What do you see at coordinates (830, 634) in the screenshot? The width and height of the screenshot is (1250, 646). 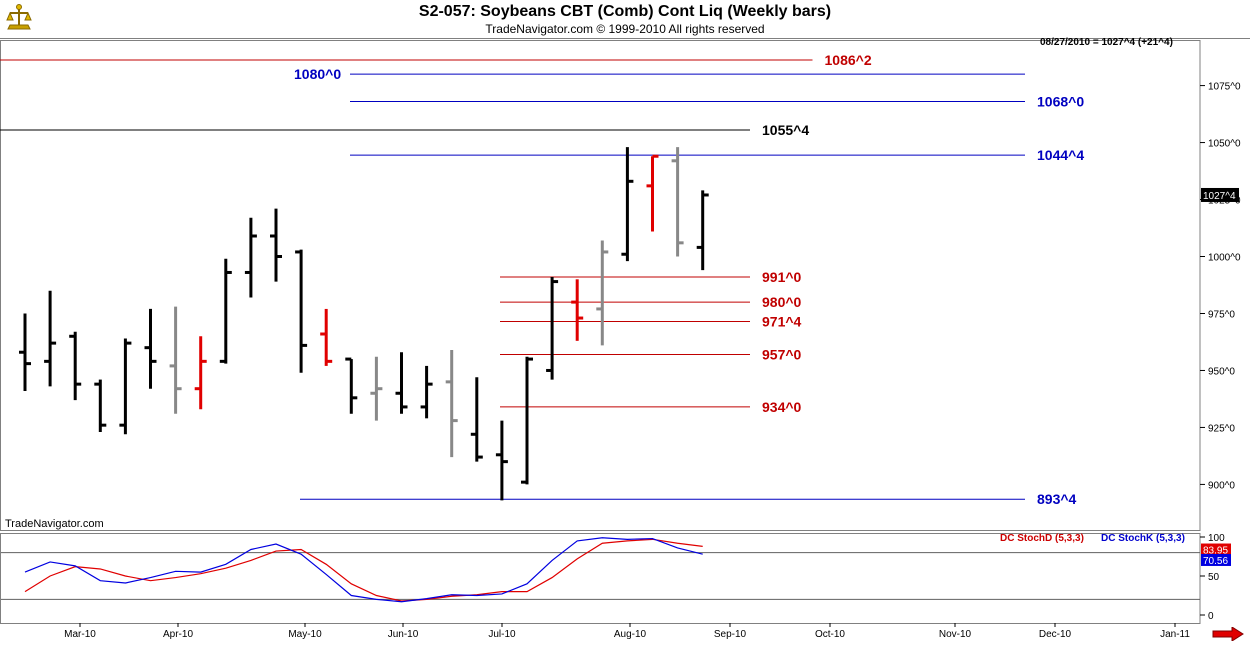 I see `x-tick-label: Oct-10` at bounding box center [830, 634].